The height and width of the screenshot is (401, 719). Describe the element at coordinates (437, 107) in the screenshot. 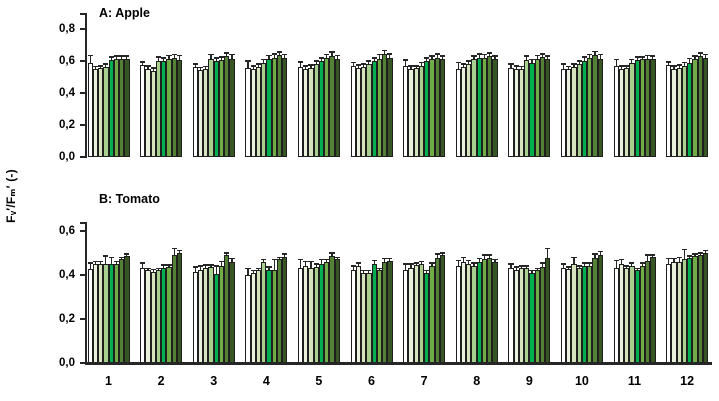

I see `bar-pA-g7-s7` at that location.